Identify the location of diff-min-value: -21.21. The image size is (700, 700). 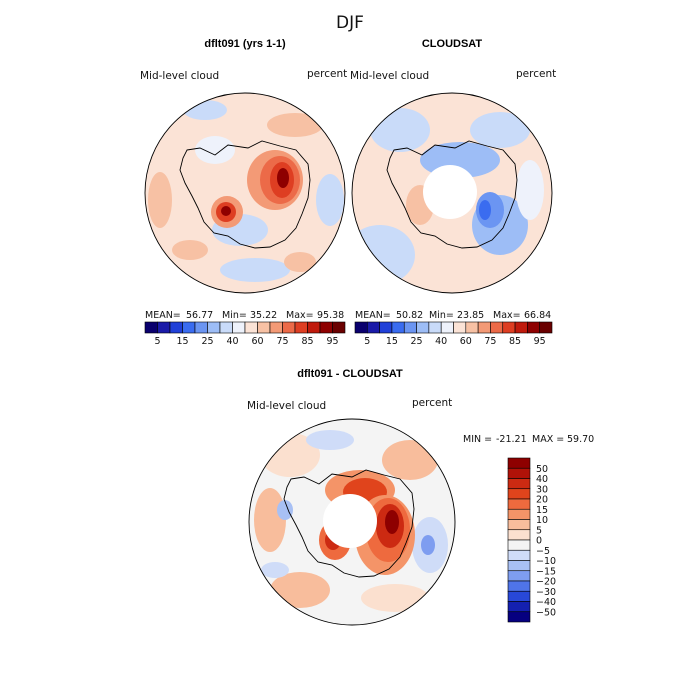
(511, 439).